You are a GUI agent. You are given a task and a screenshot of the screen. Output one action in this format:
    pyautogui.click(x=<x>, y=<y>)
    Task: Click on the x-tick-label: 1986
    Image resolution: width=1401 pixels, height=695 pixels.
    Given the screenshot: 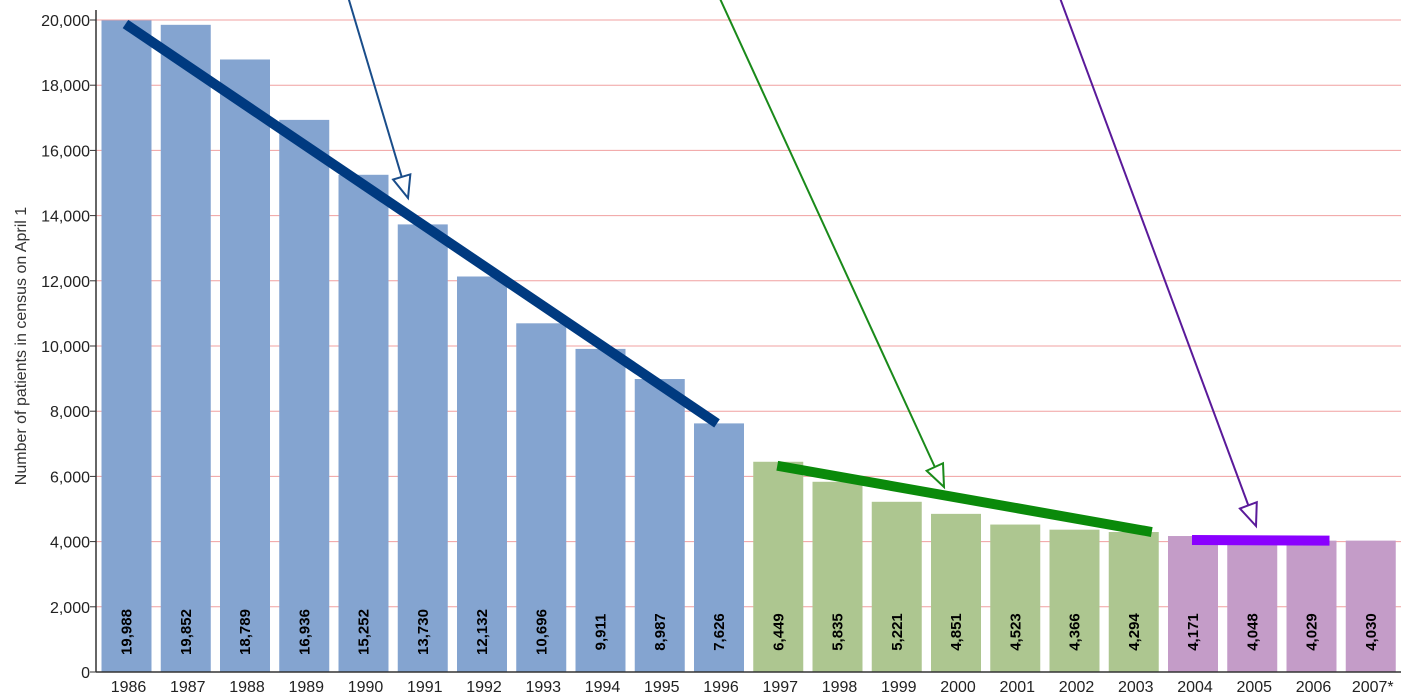 What is the action you would take?
    pyautogui.click(x=129, y=687)
    